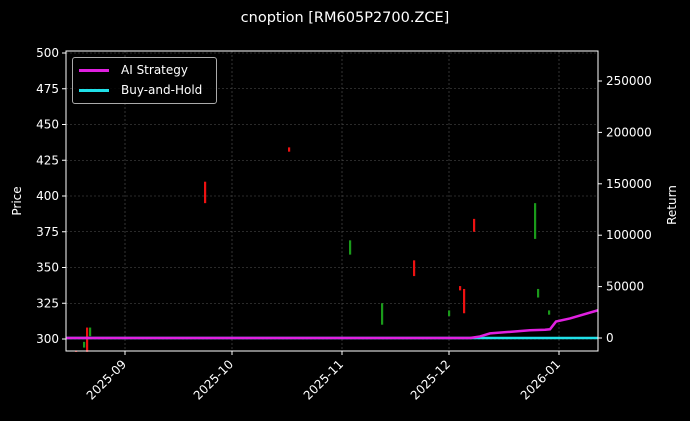 The height and width of the screenshot is (421, 690). What do you see at coordinates (47, 339) in the screenshot?
I see `y-tick-label: 300` at bounding box center [47, 339].